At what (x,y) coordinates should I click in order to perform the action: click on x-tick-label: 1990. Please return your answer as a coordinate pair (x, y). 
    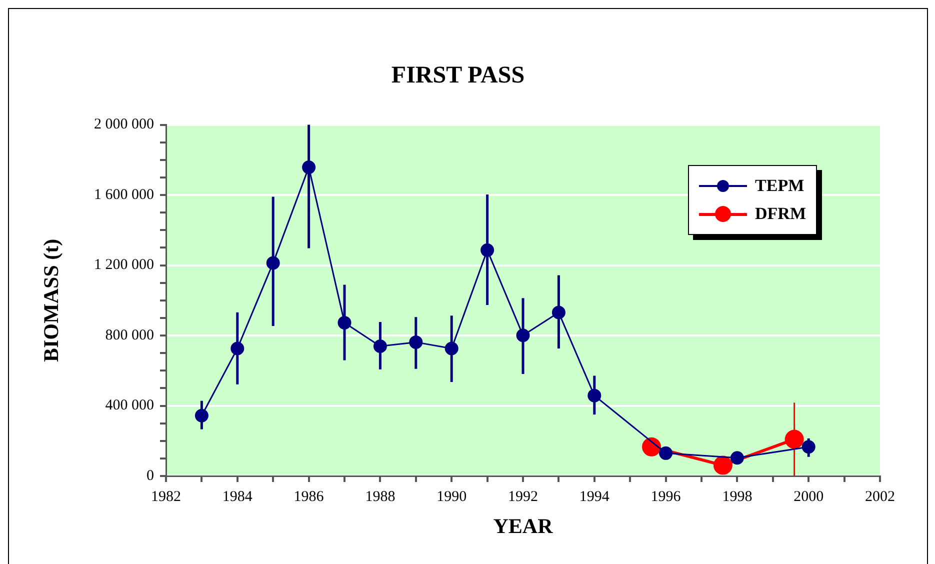
    Looking at the image, I should click on (451, 496).